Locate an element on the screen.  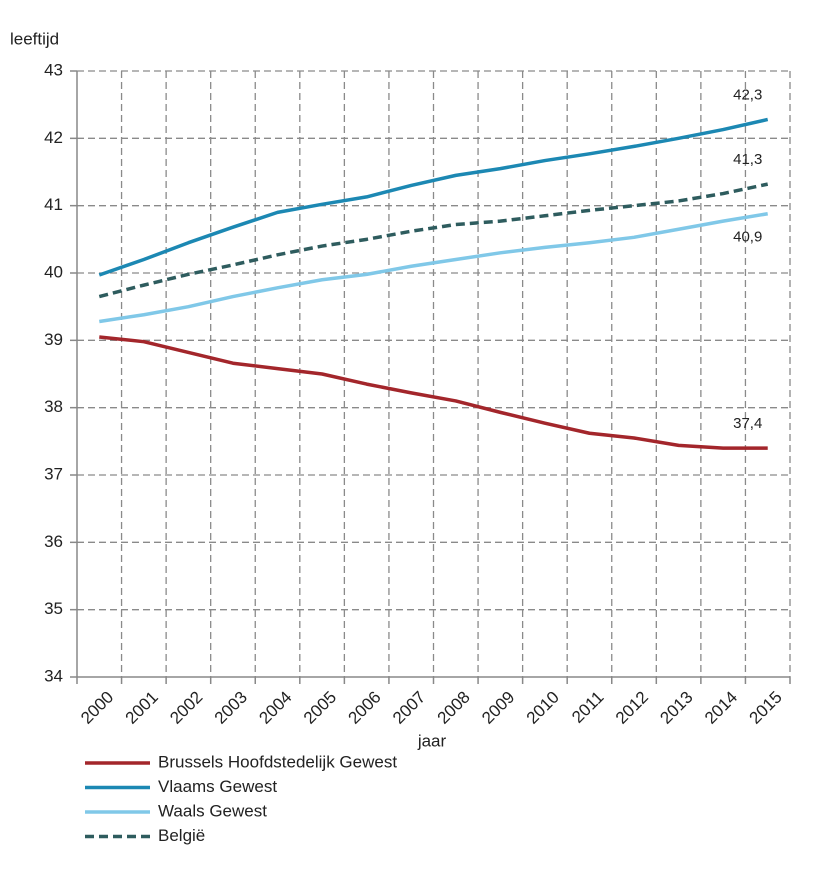
y-tick-label: 40 is located at coordinates (53, 271).